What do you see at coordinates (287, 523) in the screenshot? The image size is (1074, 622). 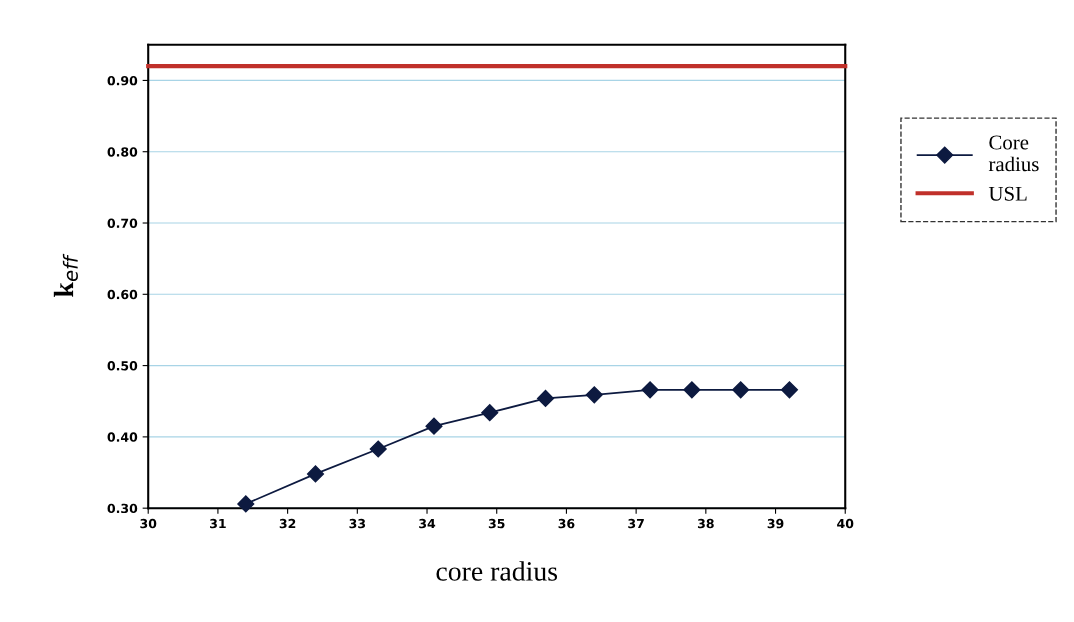 I see `x-tick-label: 32` at bounding box center [287, 523].